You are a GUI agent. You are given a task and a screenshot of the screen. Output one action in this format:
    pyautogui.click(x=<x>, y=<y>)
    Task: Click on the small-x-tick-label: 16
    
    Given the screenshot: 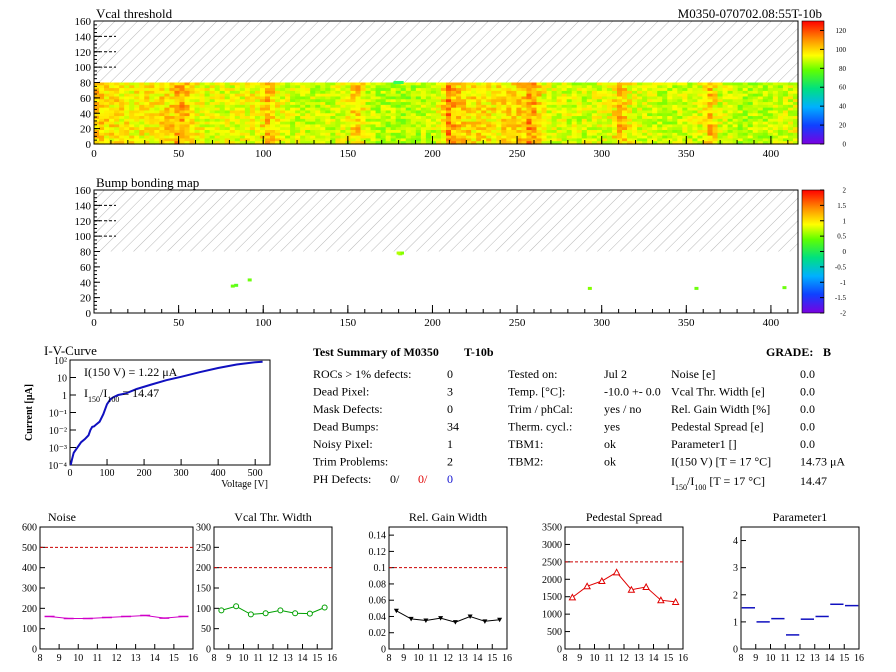 What is the action you would take?
    pyautogui.click(x=683, y=658)
    